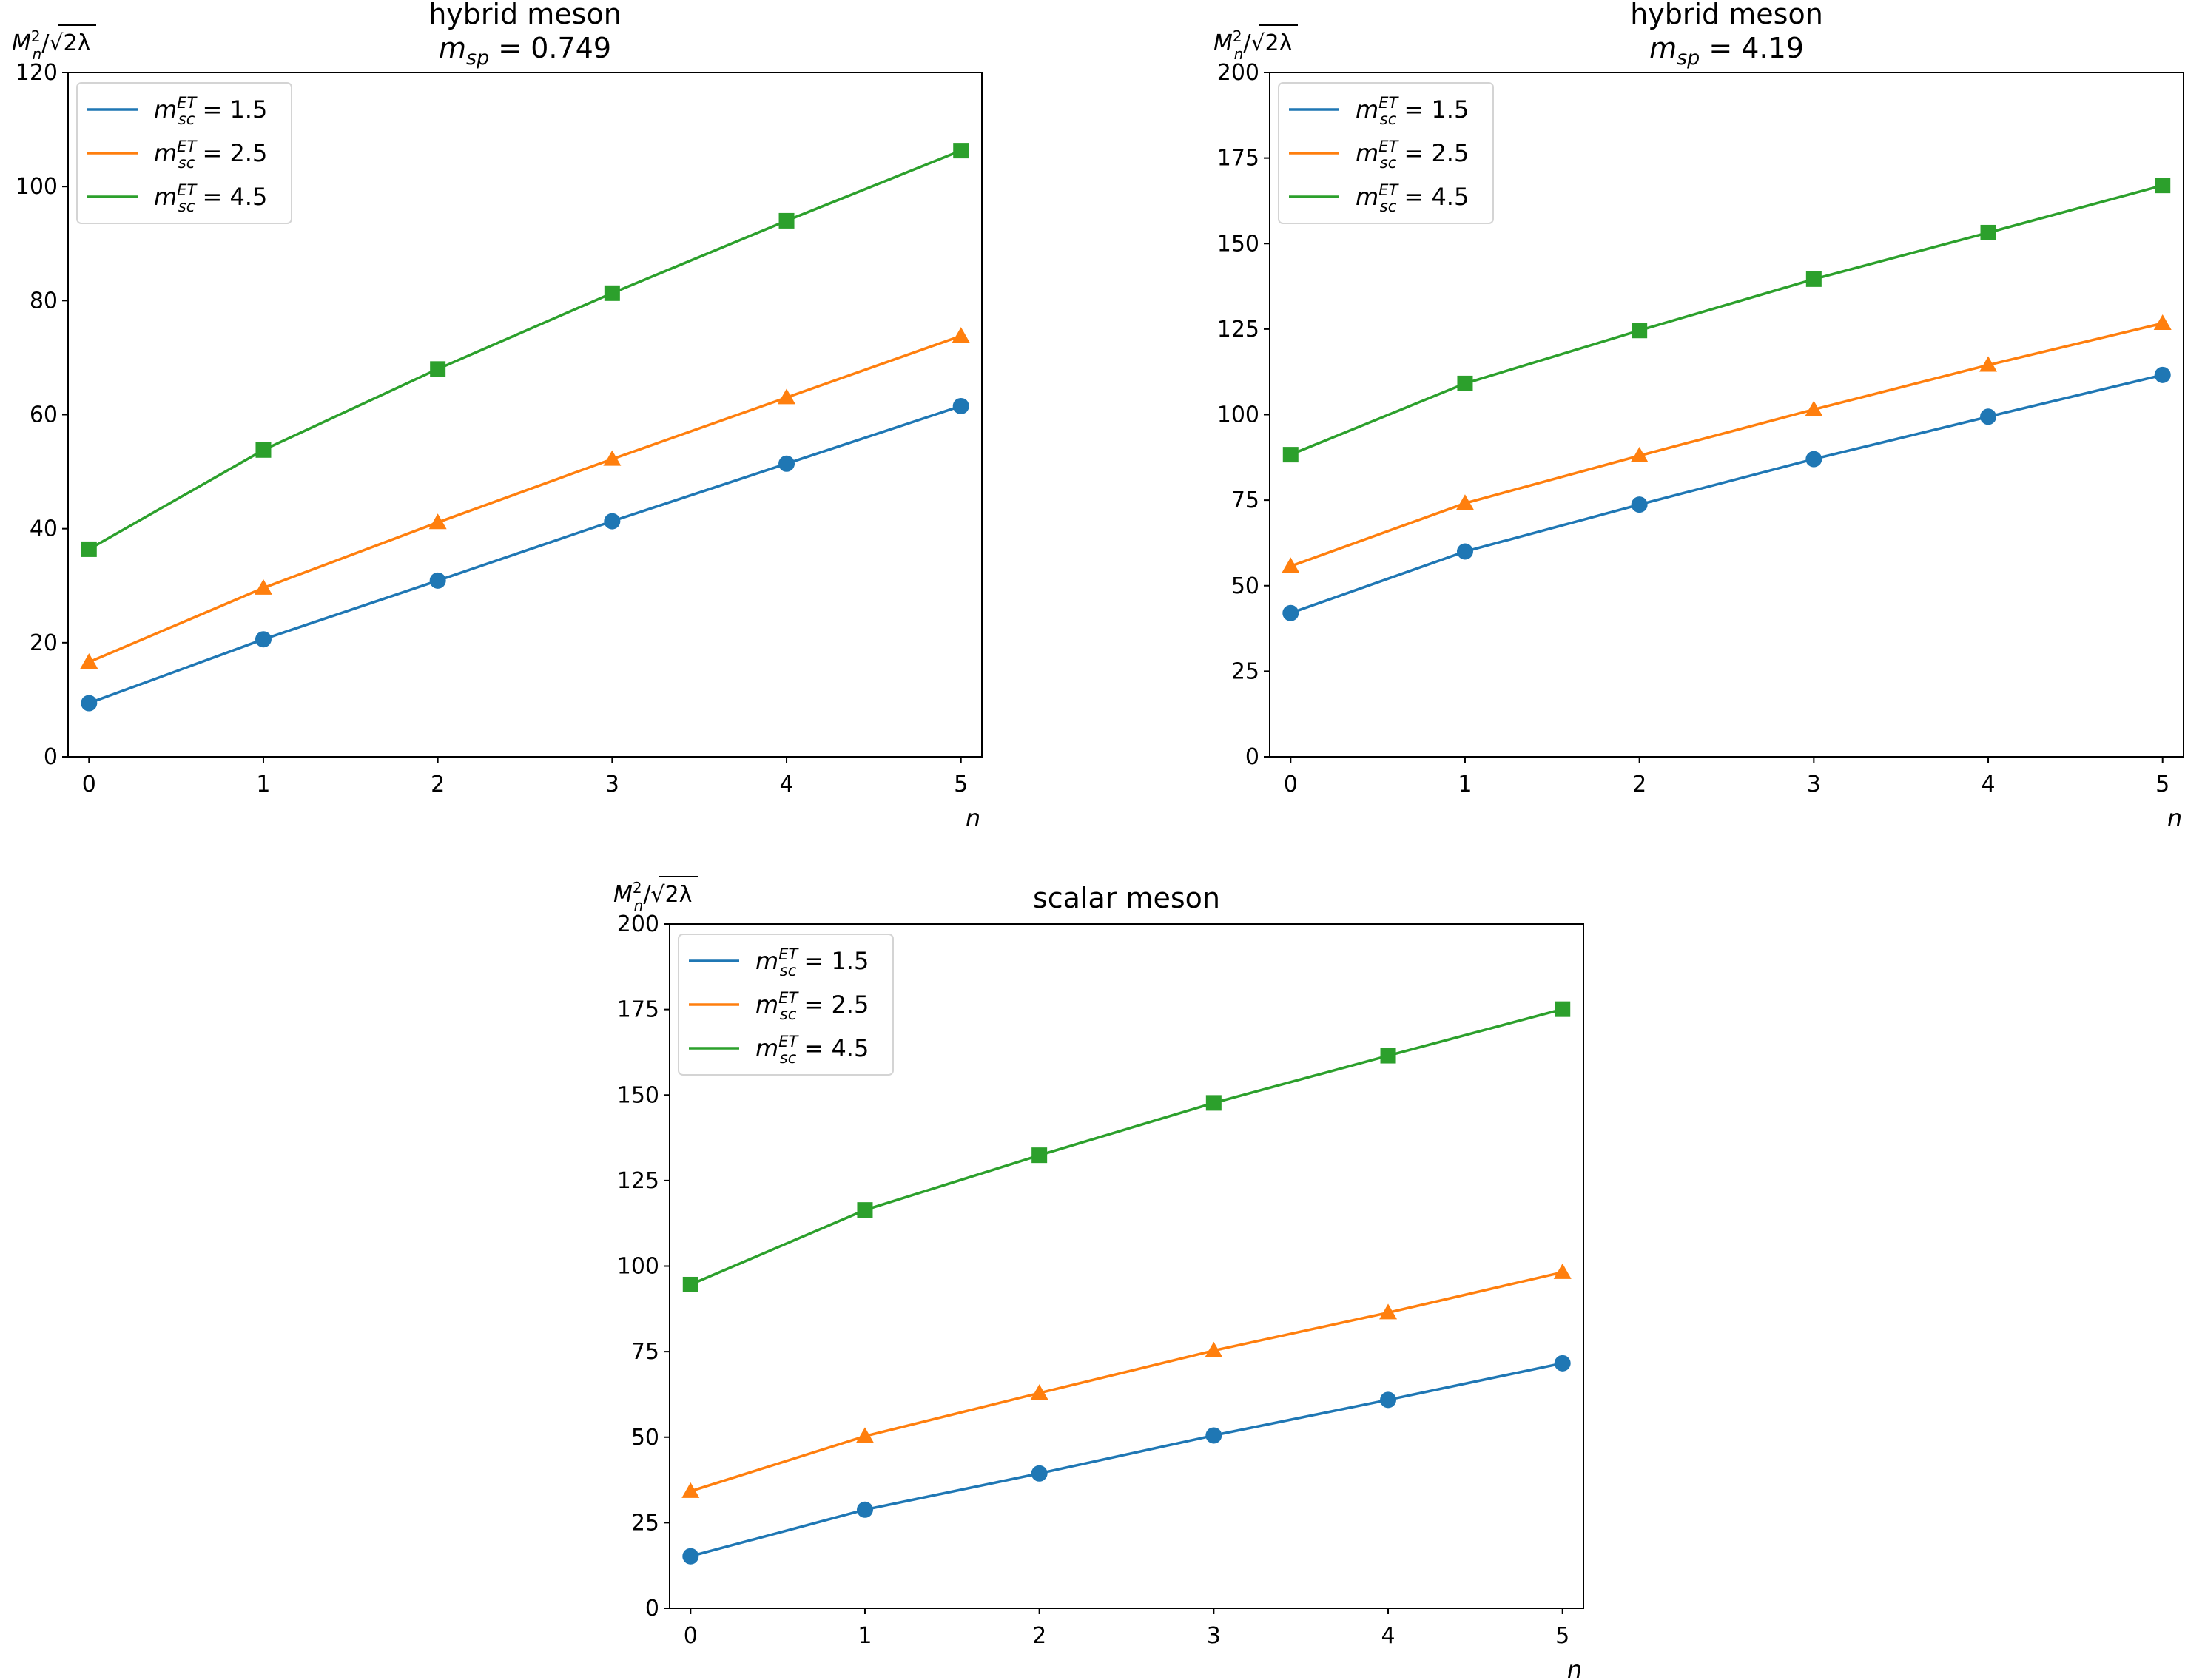 This screenshot has height=1680, width=2185. I want to click on y-tick-label: 20, so click(44, 643).